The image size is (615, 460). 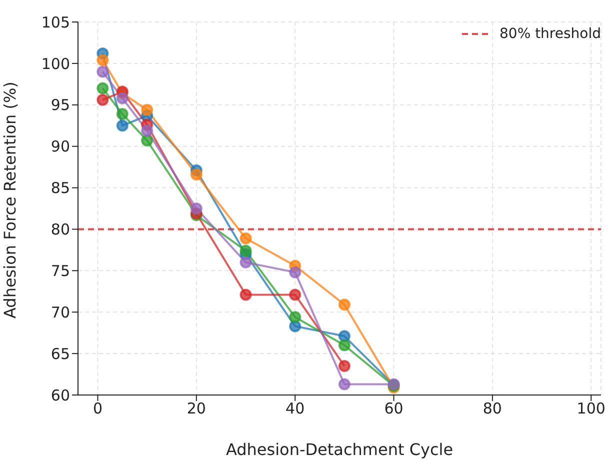 I want to click on x-tick-label: 40, so click(x=295, y=409).